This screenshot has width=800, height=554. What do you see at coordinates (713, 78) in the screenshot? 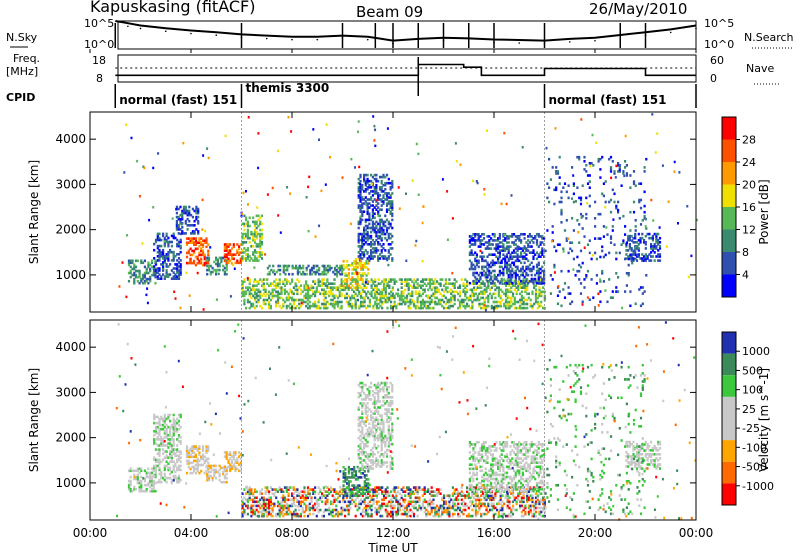
I see `freq-right-tick-bottom: 0` at bounding box center [713, 78].